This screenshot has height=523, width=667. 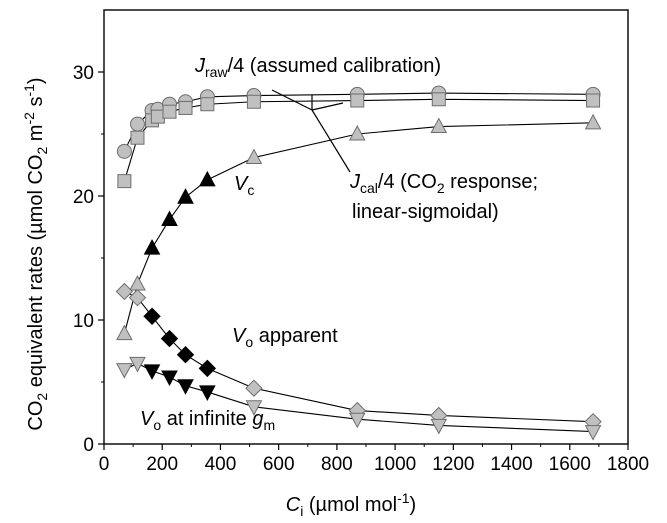 I want to click on jraw-label: Jraw/4 (assumed calibration), so click(x=317, y=67).